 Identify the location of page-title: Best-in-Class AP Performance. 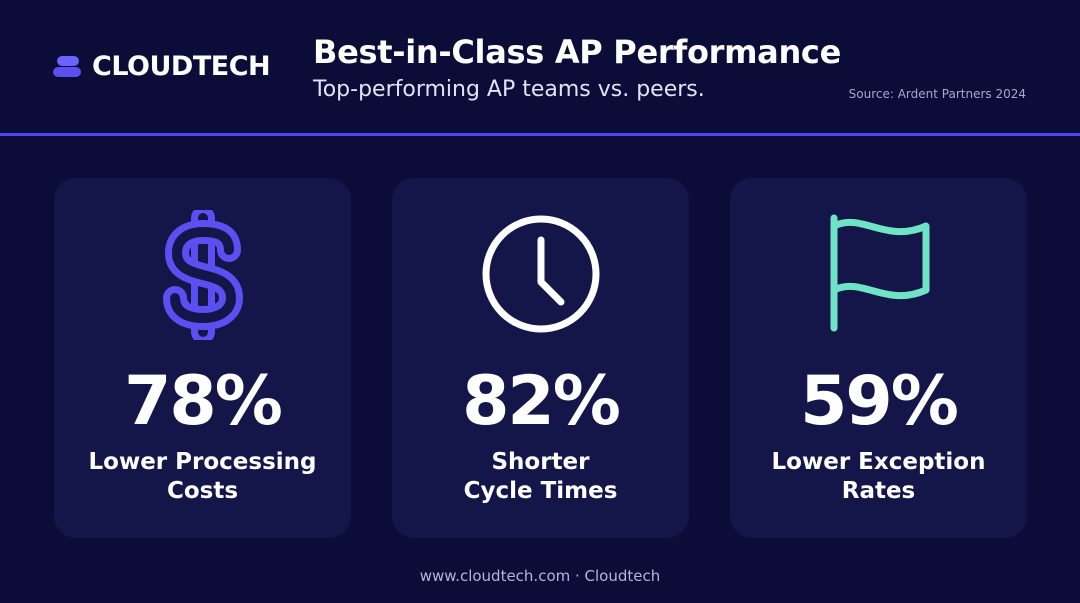
(577, 52).